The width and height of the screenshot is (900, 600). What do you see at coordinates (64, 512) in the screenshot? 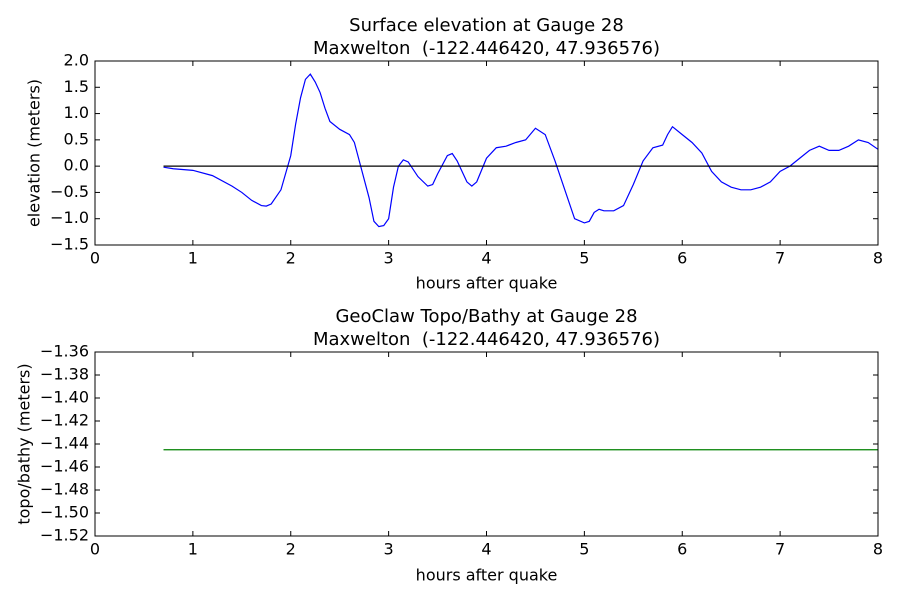
I see `y-tick-label: −1.50` at bounding box center [64, 512].